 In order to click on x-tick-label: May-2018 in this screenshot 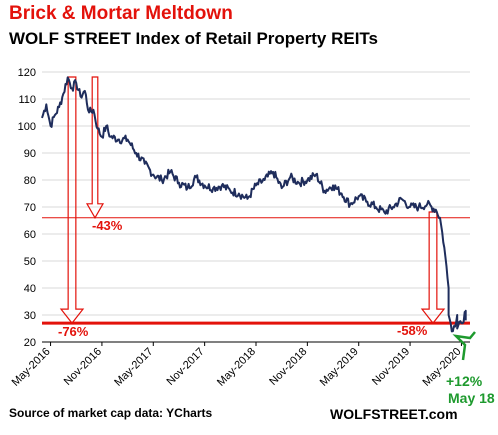, I will do `click(236, 367)`.